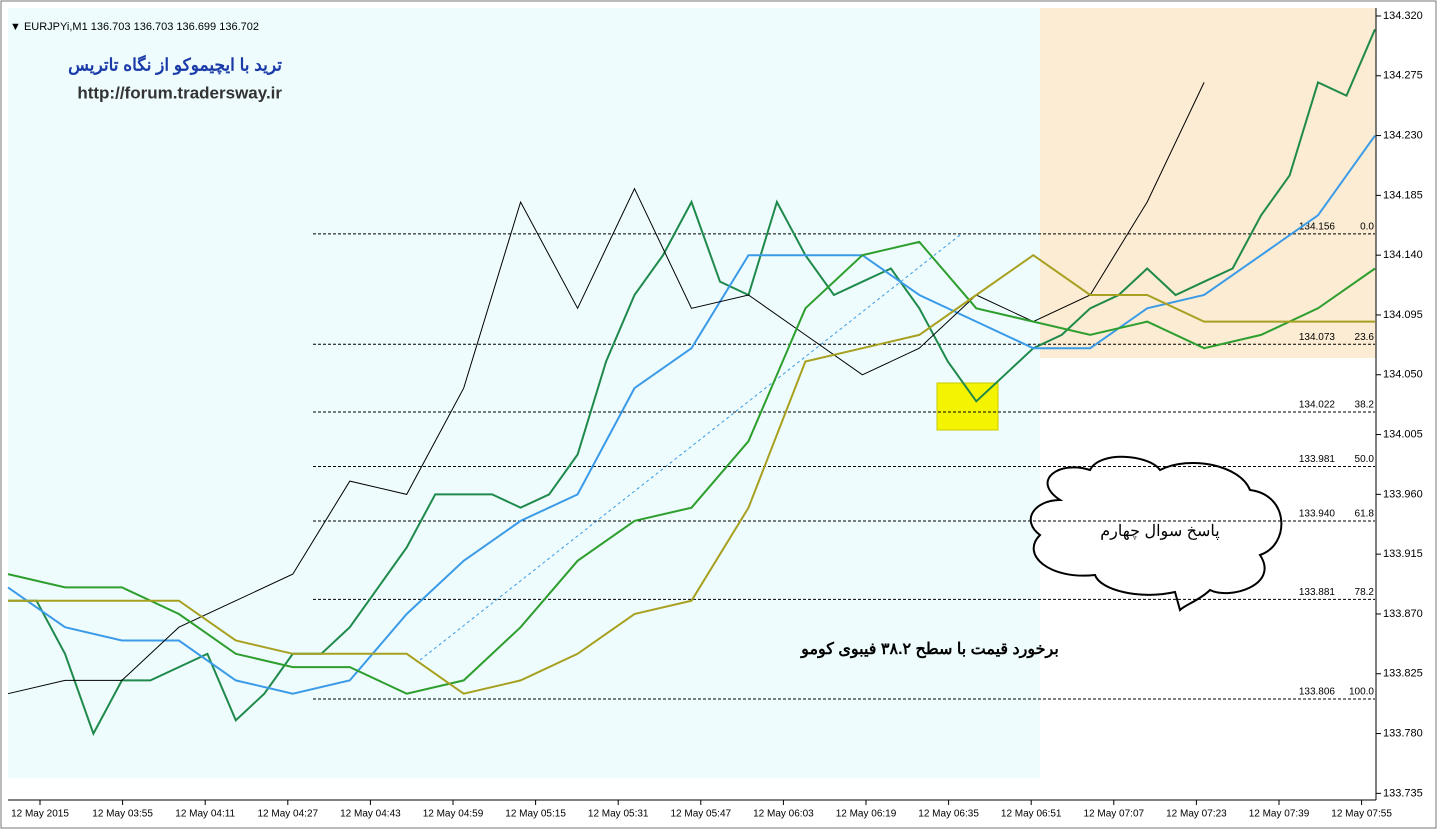  Describe the element at coordinates (618, 814) in the screenshot. I see `x-tick-label: 12 May 05:31` at that location.